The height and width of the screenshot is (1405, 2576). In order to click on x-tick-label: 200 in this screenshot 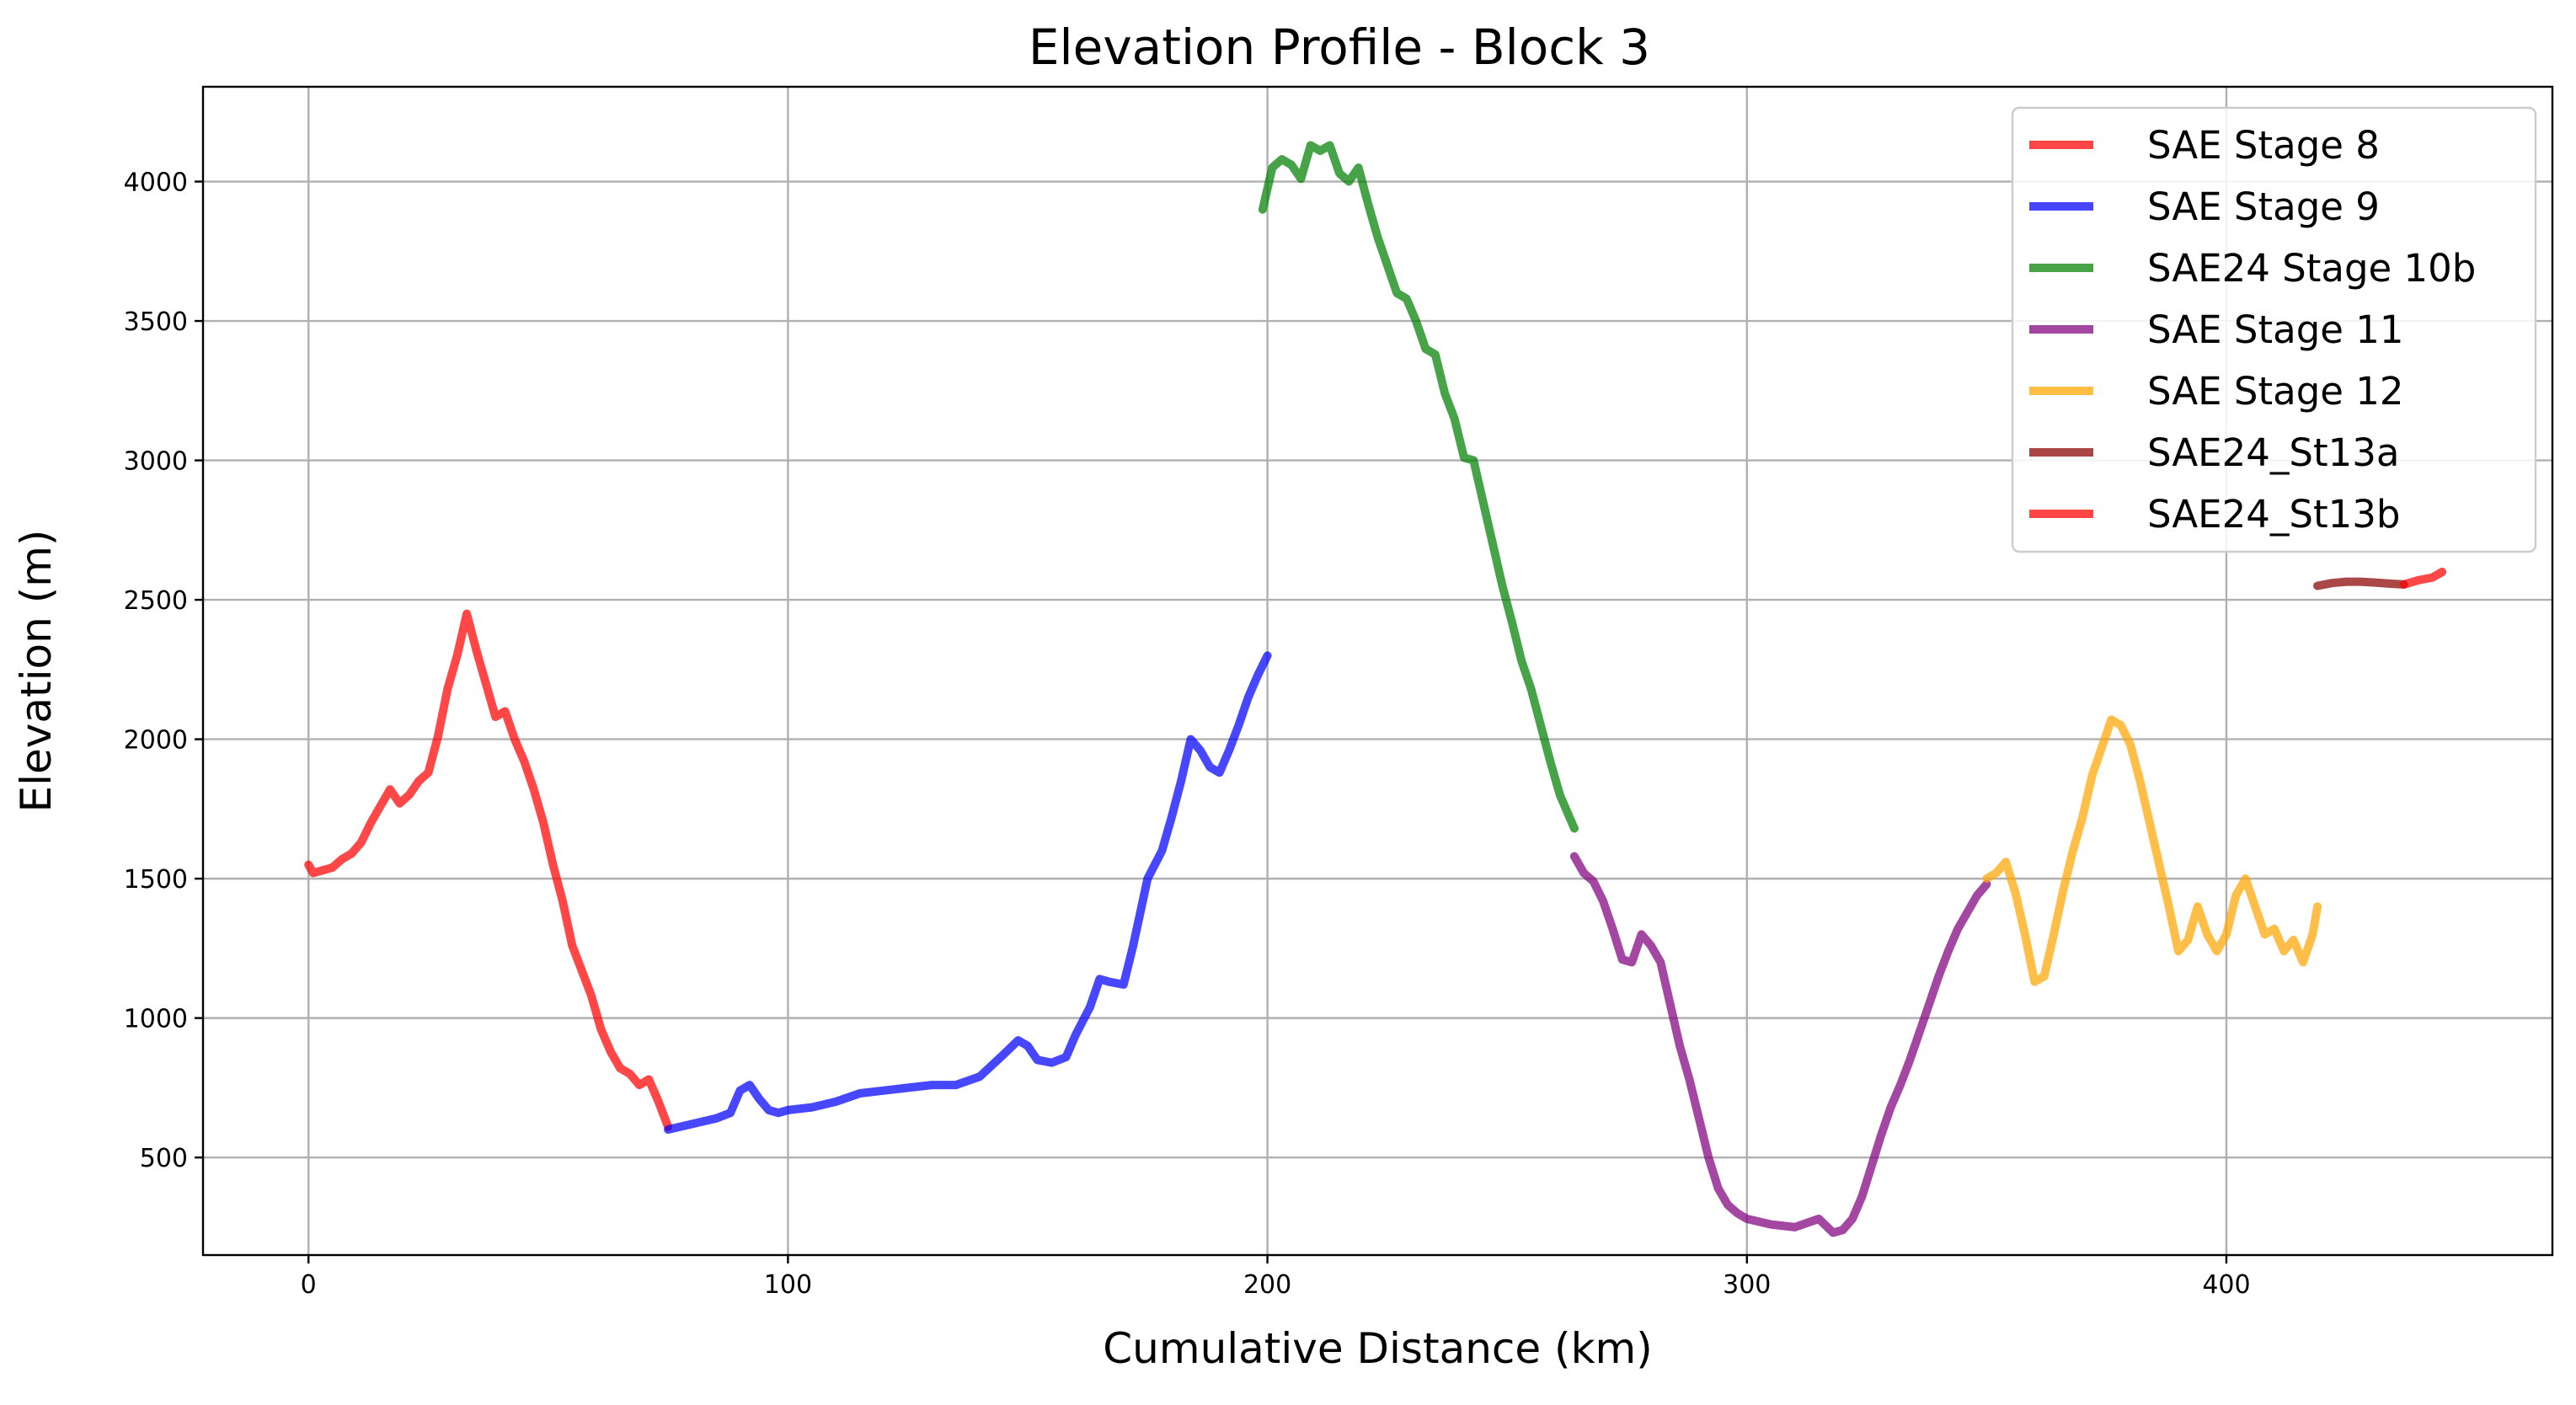, I will do `click(1267, 1285)`.